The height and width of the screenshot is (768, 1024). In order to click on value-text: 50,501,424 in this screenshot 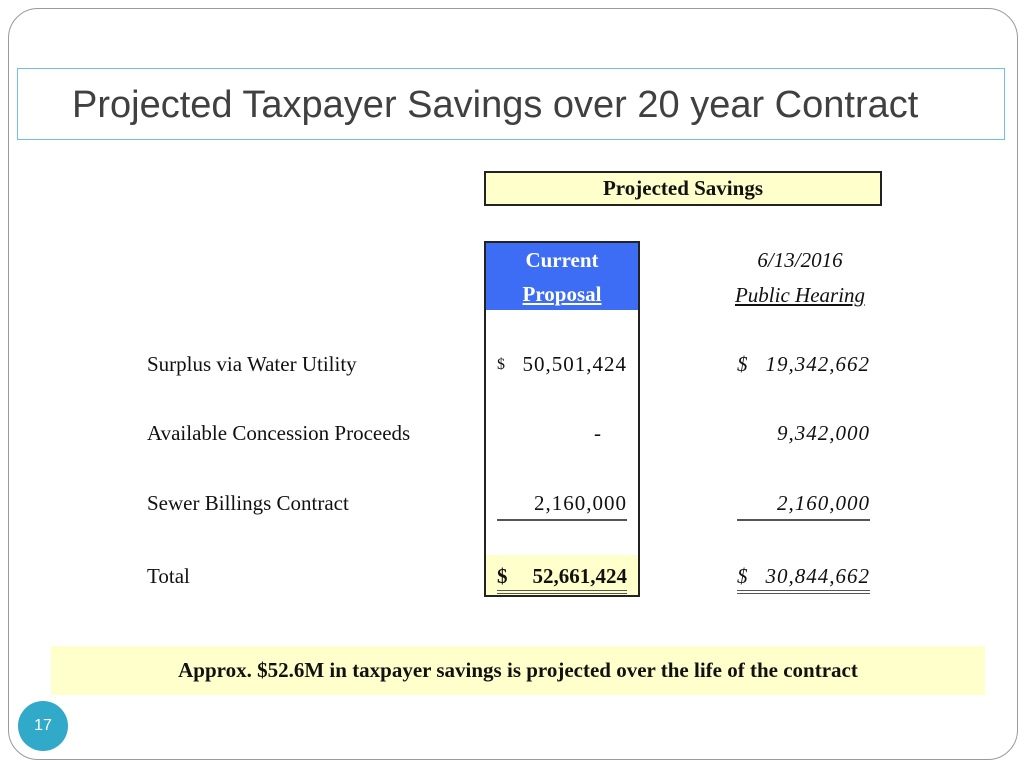, I will do `click(574, 364)`.